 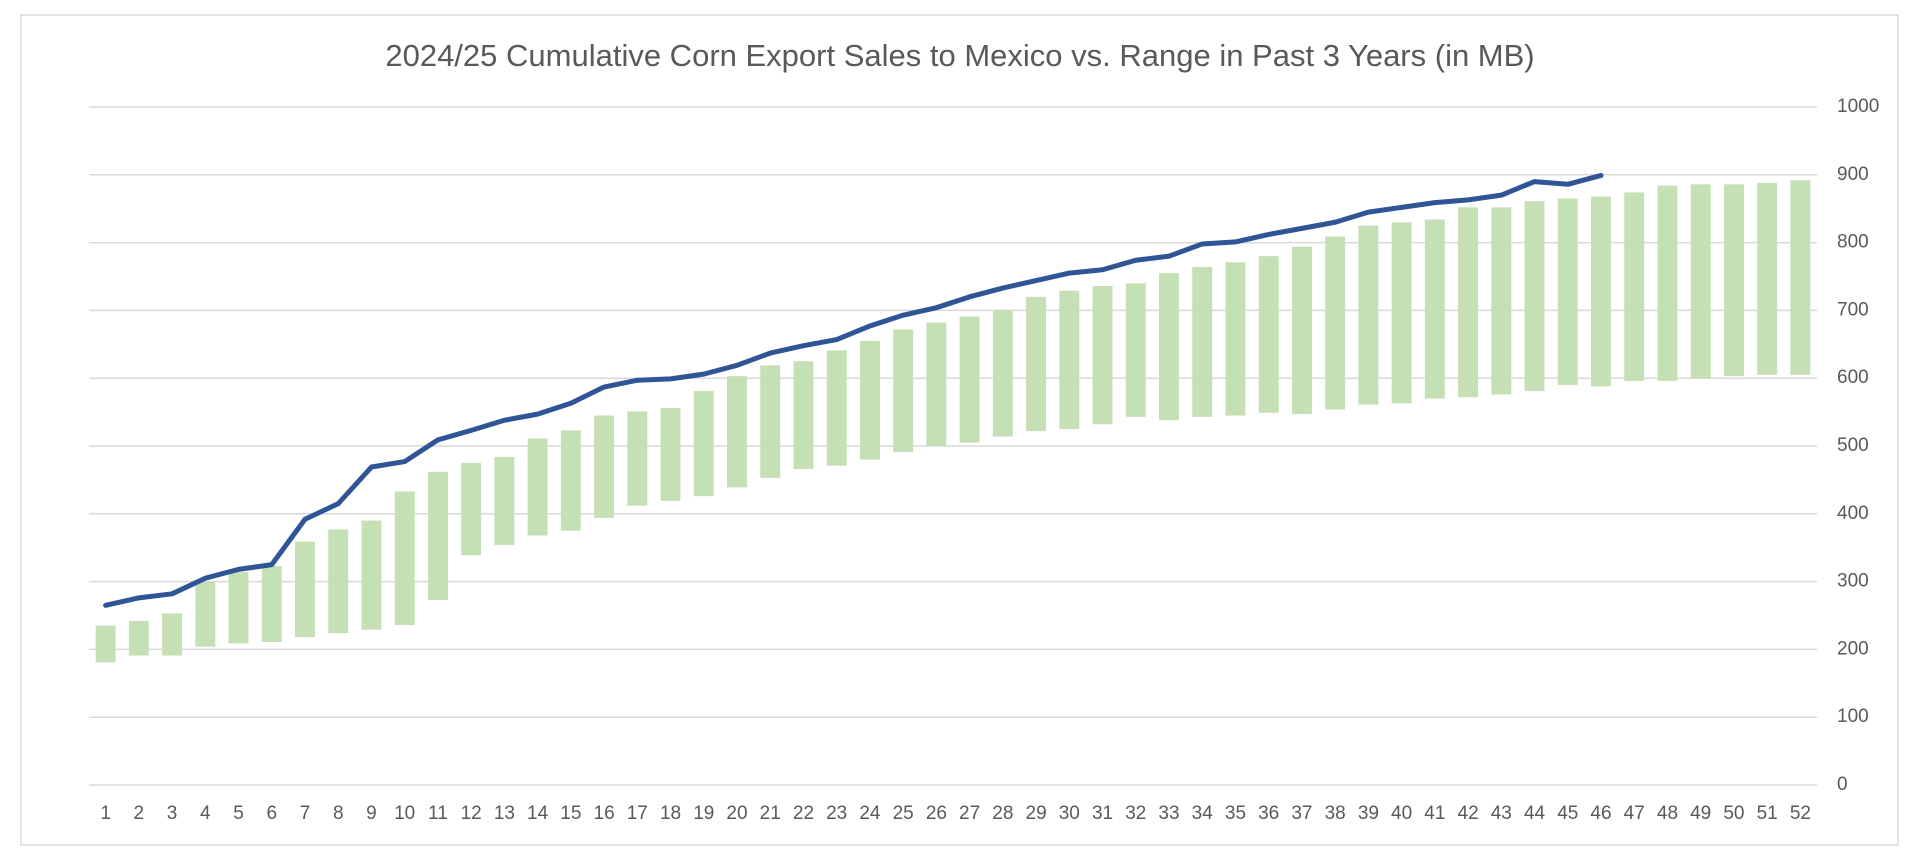 What do you see at coordinates (438, 813) in the screenshot?
I see `x-tick-label: 11` at bounding box center [438, 813].